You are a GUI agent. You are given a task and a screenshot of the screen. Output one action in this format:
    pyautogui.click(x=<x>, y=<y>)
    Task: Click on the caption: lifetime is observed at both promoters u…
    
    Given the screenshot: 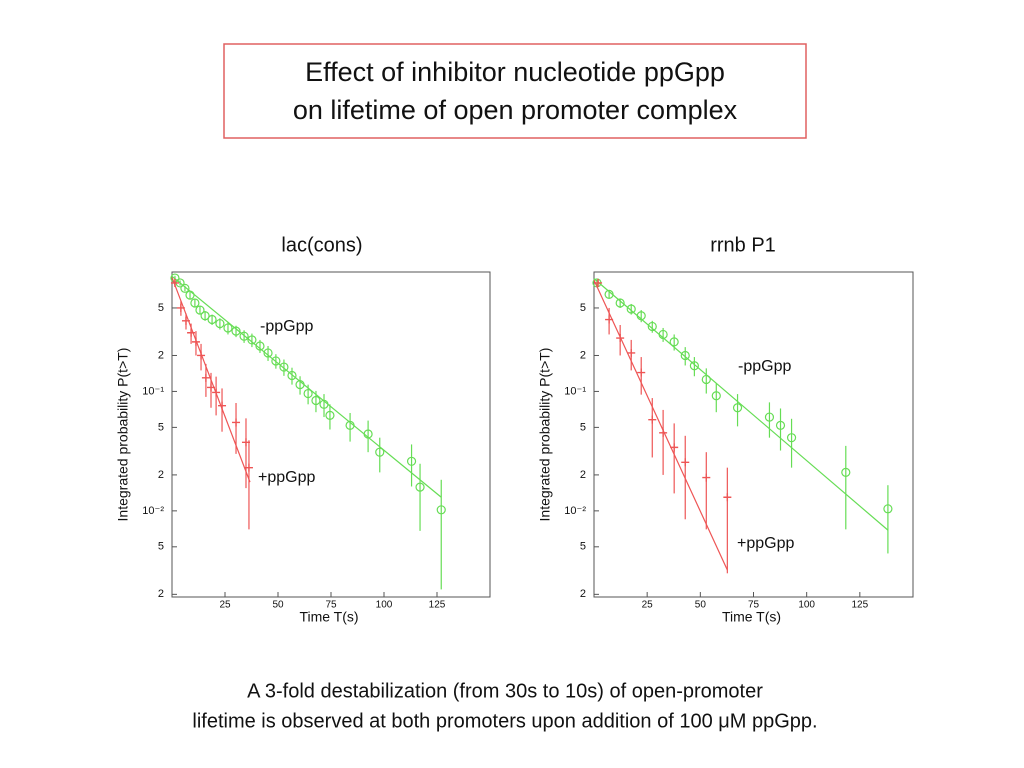 What is the action you would take?
    pyautogui.click(x=504, y=721)
    